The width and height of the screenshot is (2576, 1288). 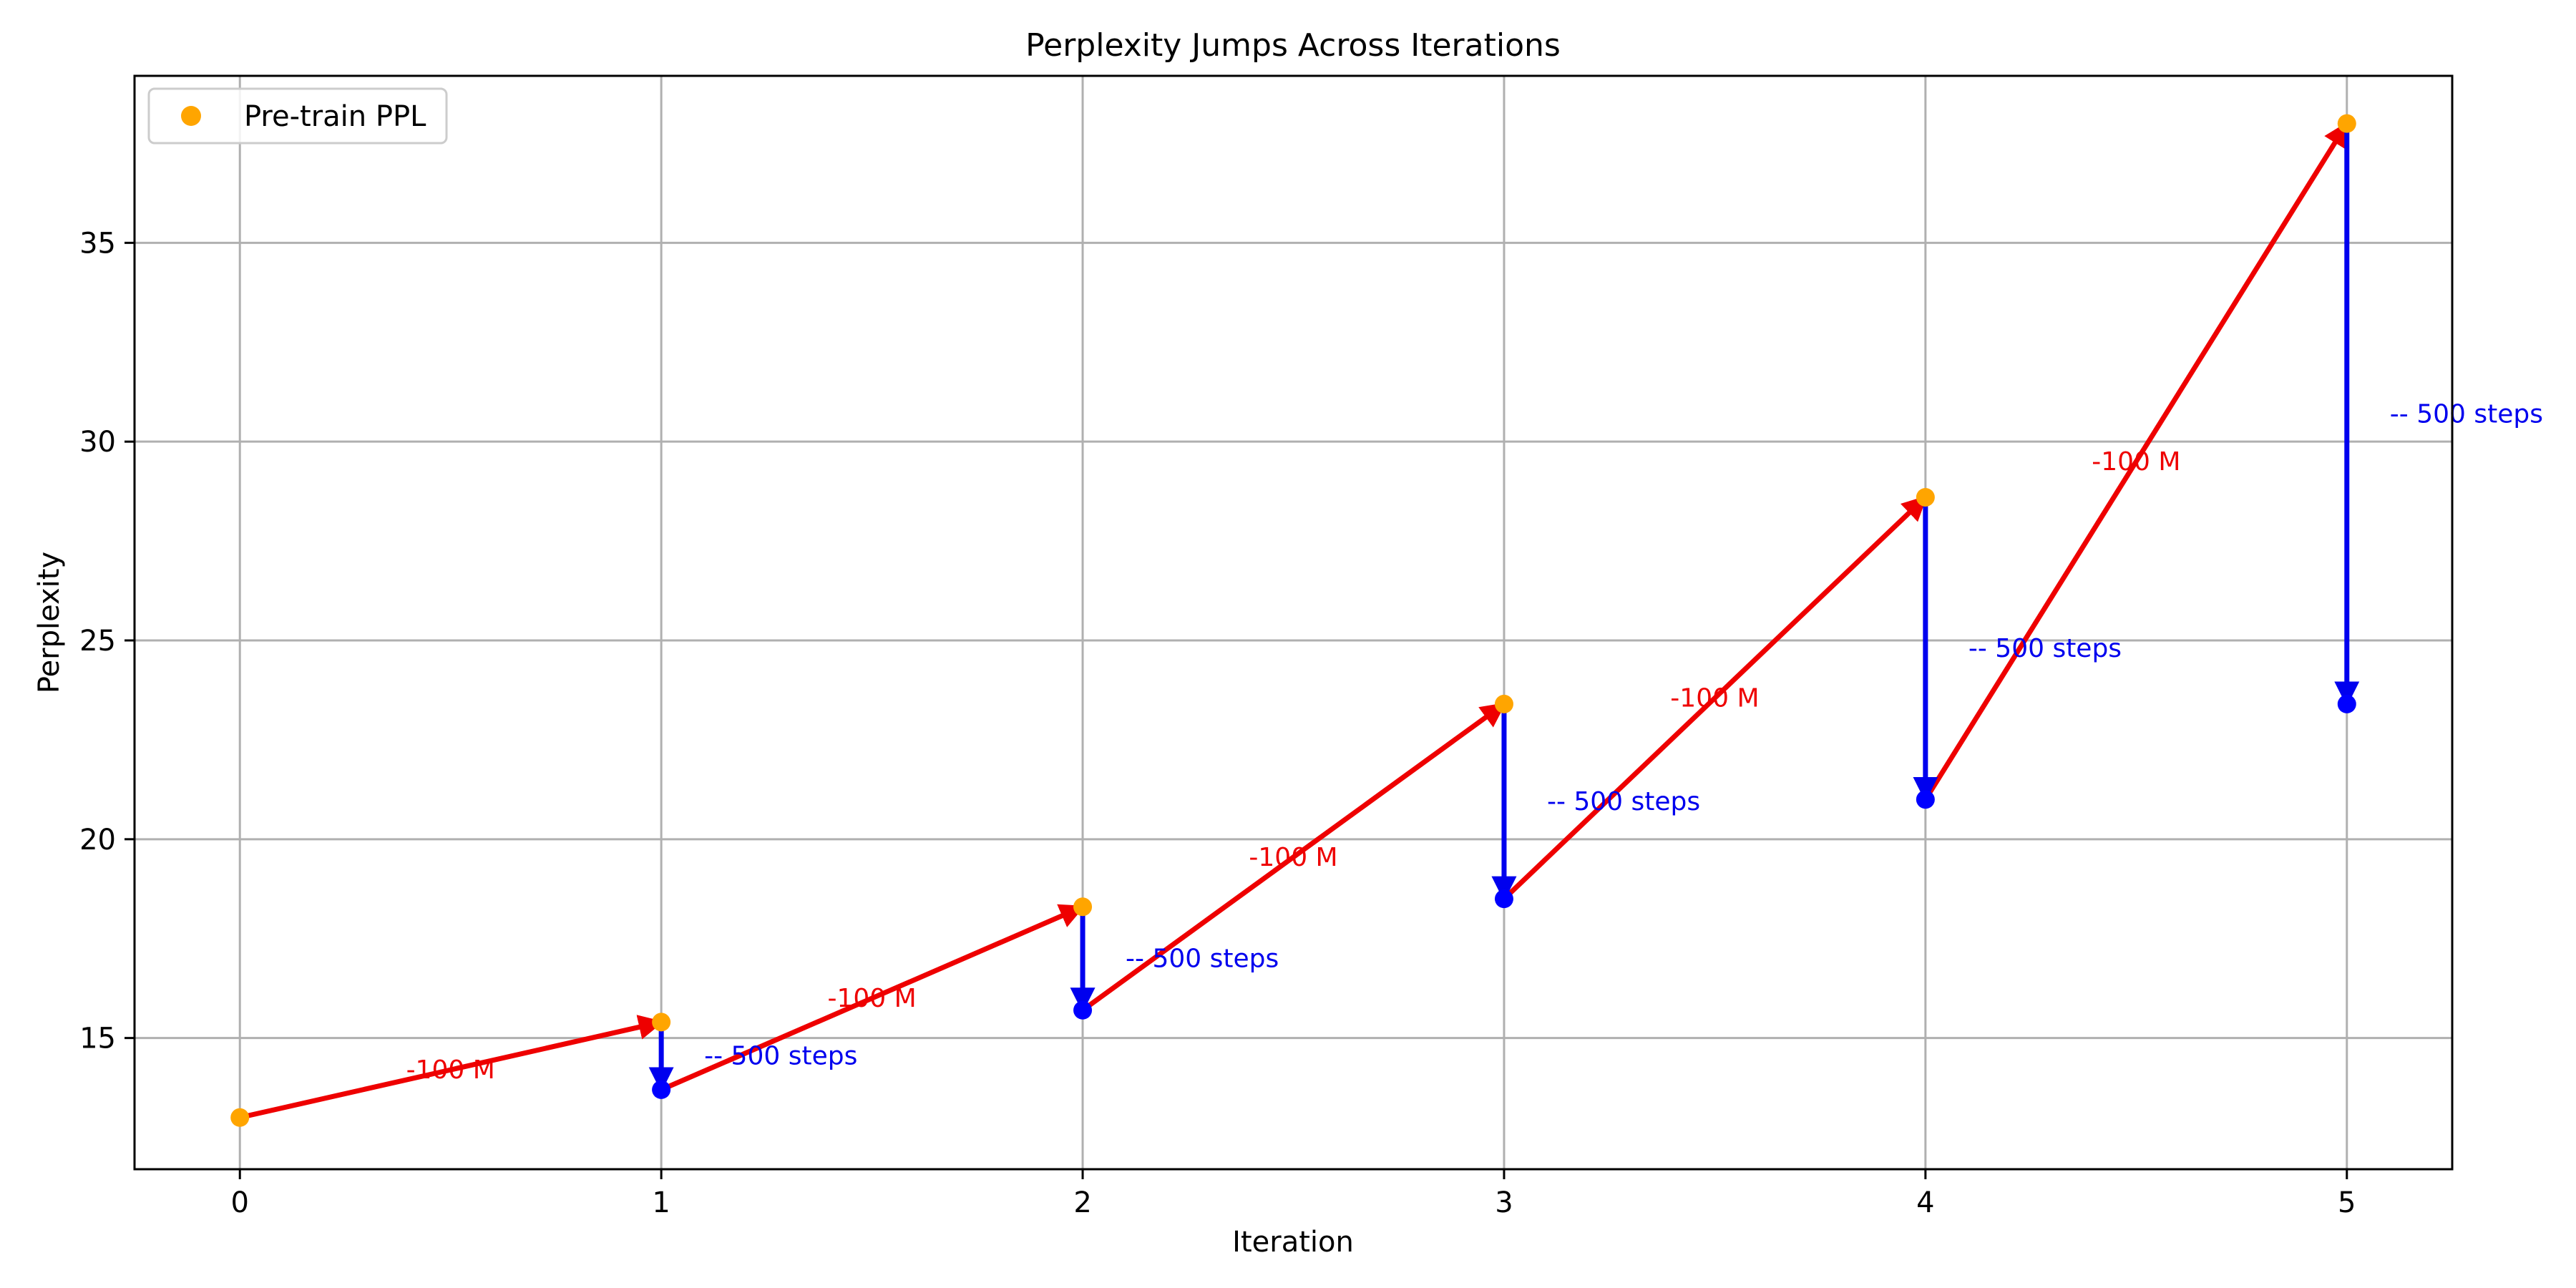 What do you see at coordinates (1293, 1194) in the screenshot?
I see `x-axis-ticks: 0 1 2 3 4 5` at bounding box center [1293, 1194].